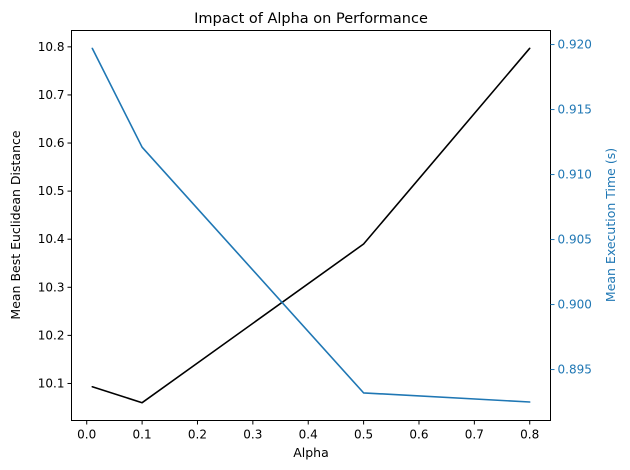 This screenshot has width=630, height=470. What do you see at coordinates (51, 383) in the screenshot?
I see `y-left-tick-label: 10.1` at bounding box center [51, 383].